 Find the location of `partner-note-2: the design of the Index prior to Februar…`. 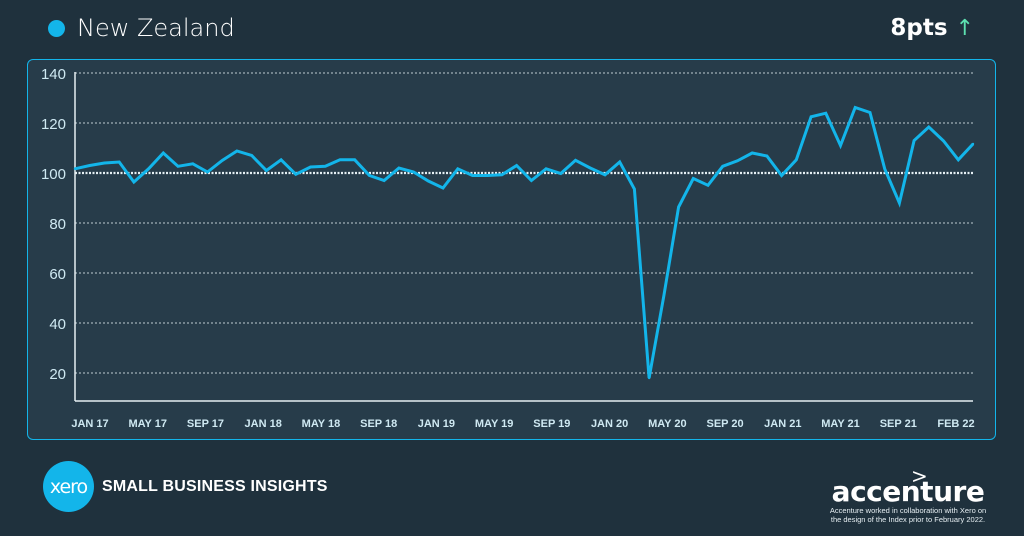

partner-note-2: the design of the Index prior to Februar… is located at coordinates (908, 519).